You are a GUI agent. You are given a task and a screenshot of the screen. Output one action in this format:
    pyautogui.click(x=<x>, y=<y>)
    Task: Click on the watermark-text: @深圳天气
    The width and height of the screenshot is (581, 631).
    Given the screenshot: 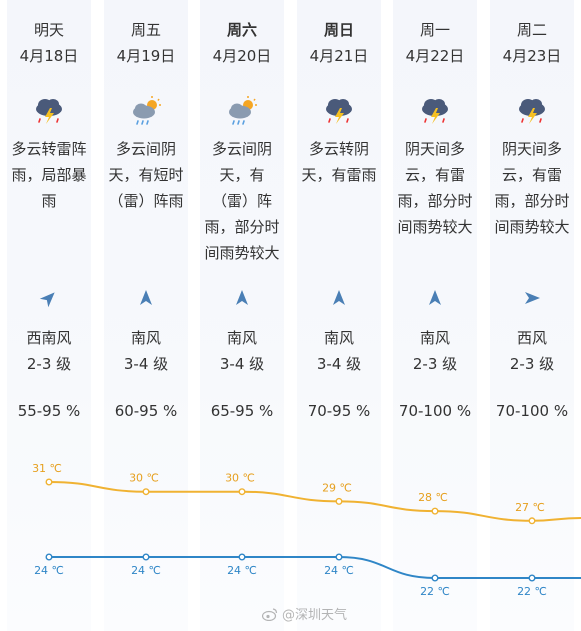 What is the action you would take?
    pyautogui.click(x=315, y=615)
    